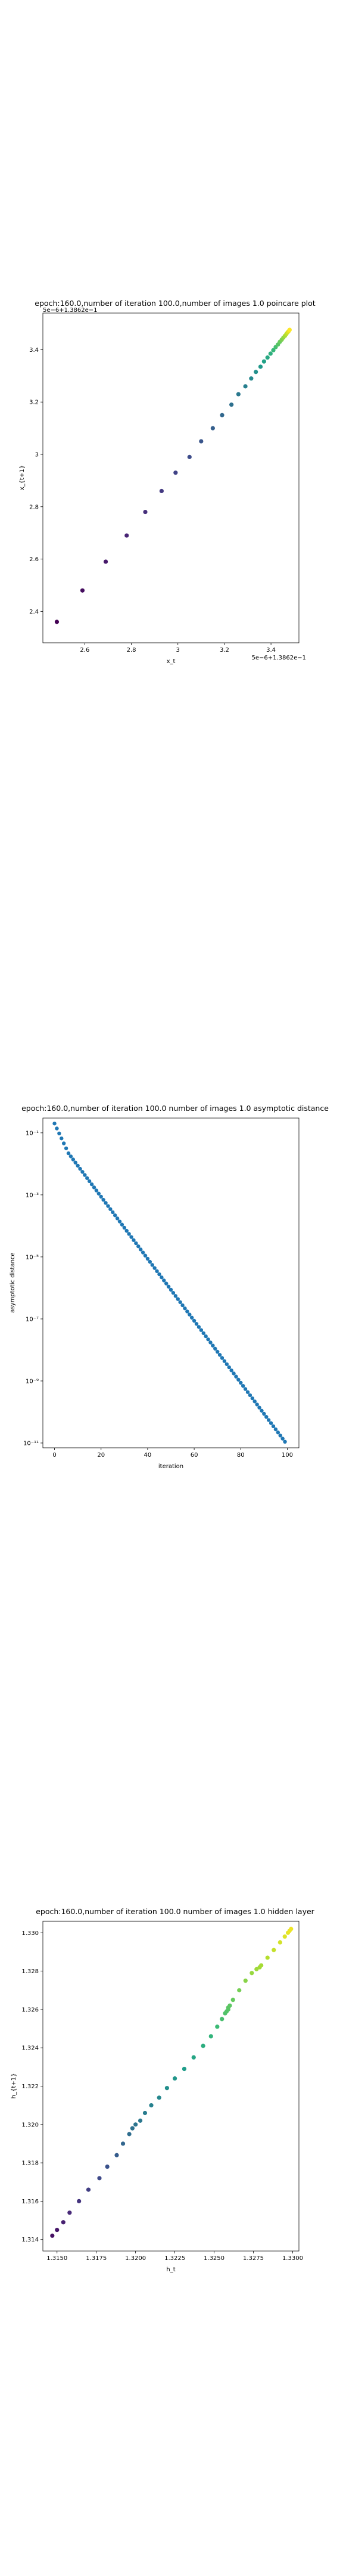  What do you see at coordinates (57, 2258) in the screenshot?
I see `x-tick-label: 1.3150` at bounding box center [57, 2258].